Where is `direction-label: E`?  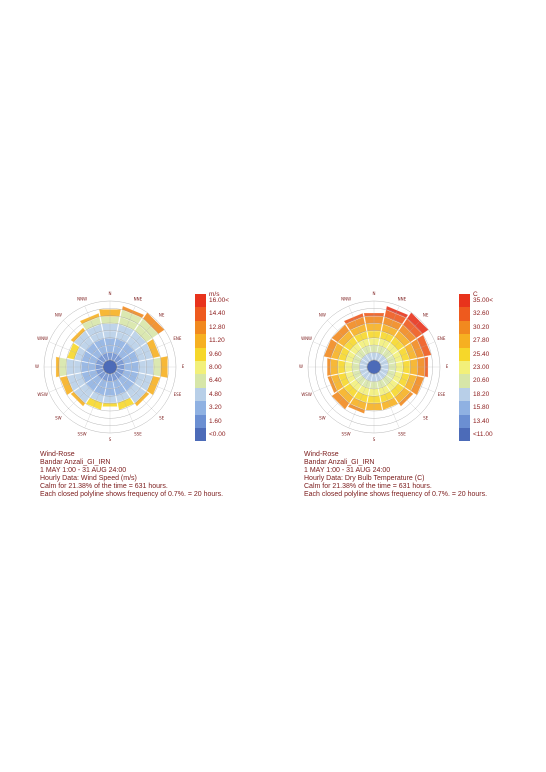
direction-label: E is located at coordinates (183, 366).